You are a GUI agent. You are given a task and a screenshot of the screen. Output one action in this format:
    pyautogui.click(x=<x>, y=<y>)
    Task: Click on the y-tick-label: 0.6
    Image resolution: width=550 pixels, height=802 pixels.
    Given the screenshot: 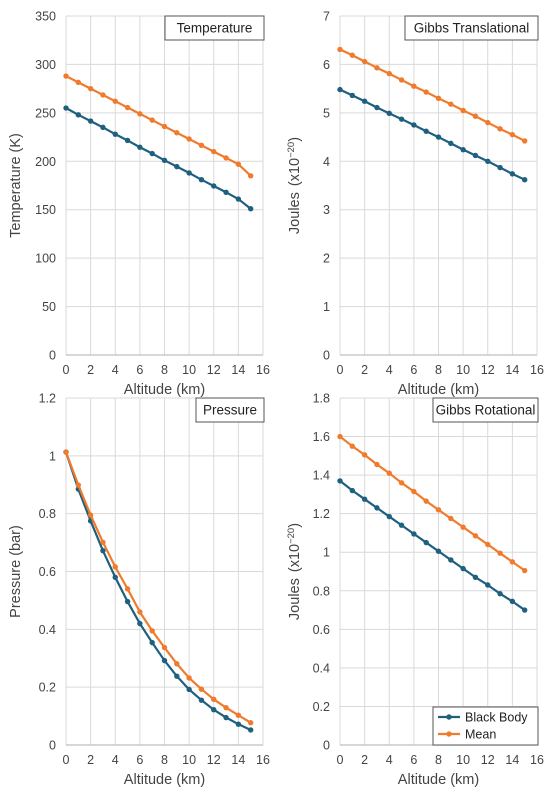 What is the action you would take?
    pyautogui.click(x=47, y=572)
    